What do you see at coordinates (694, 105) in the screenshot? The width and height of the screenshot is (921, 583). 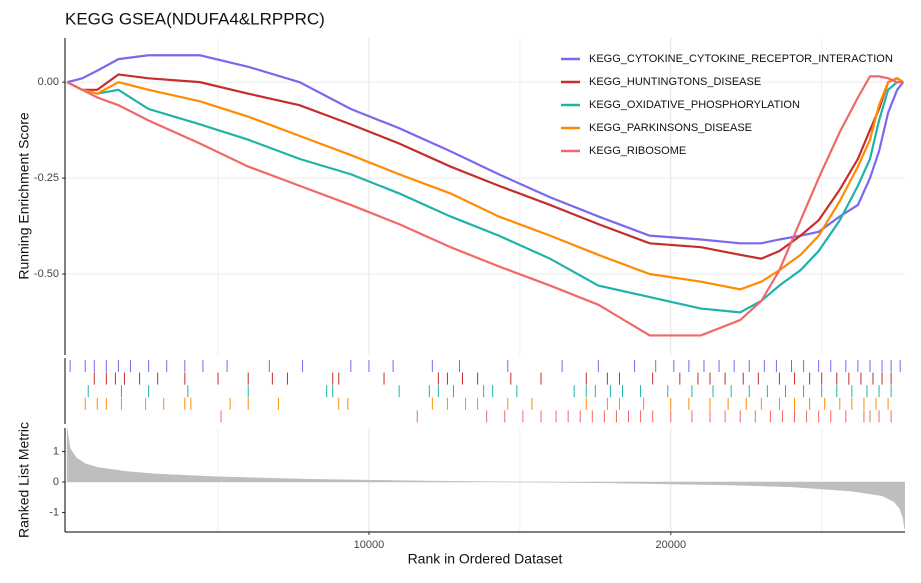 I see `legend-label: KEGG_OXIDATIVE_PHOSPHORYLATION` at bounding box center [694, 105].